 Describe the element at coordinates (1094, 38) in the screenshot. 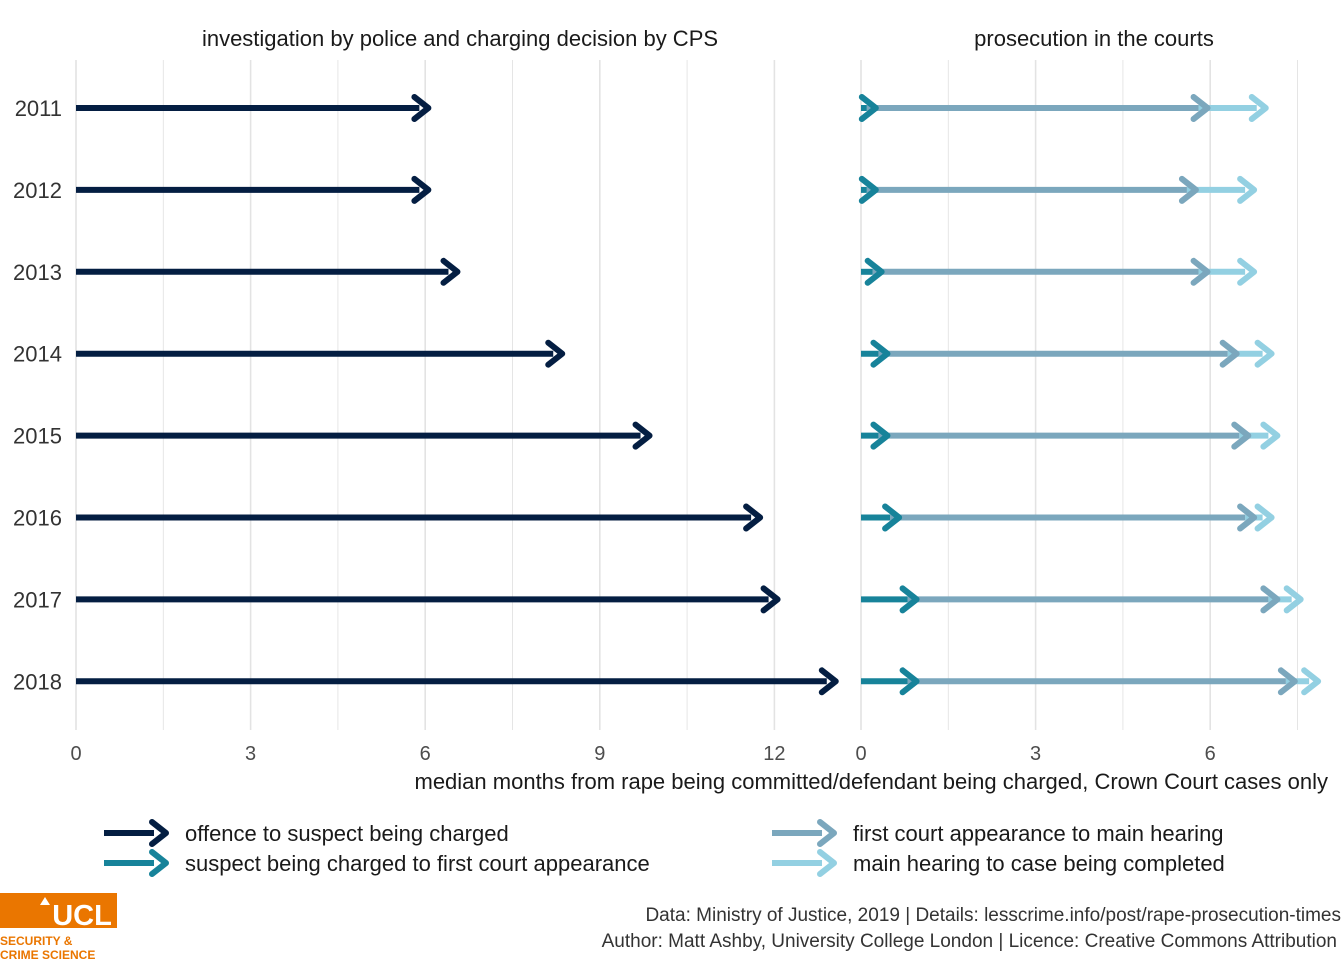

I see `facet-title-courts: prosecution in the courts` at that location.